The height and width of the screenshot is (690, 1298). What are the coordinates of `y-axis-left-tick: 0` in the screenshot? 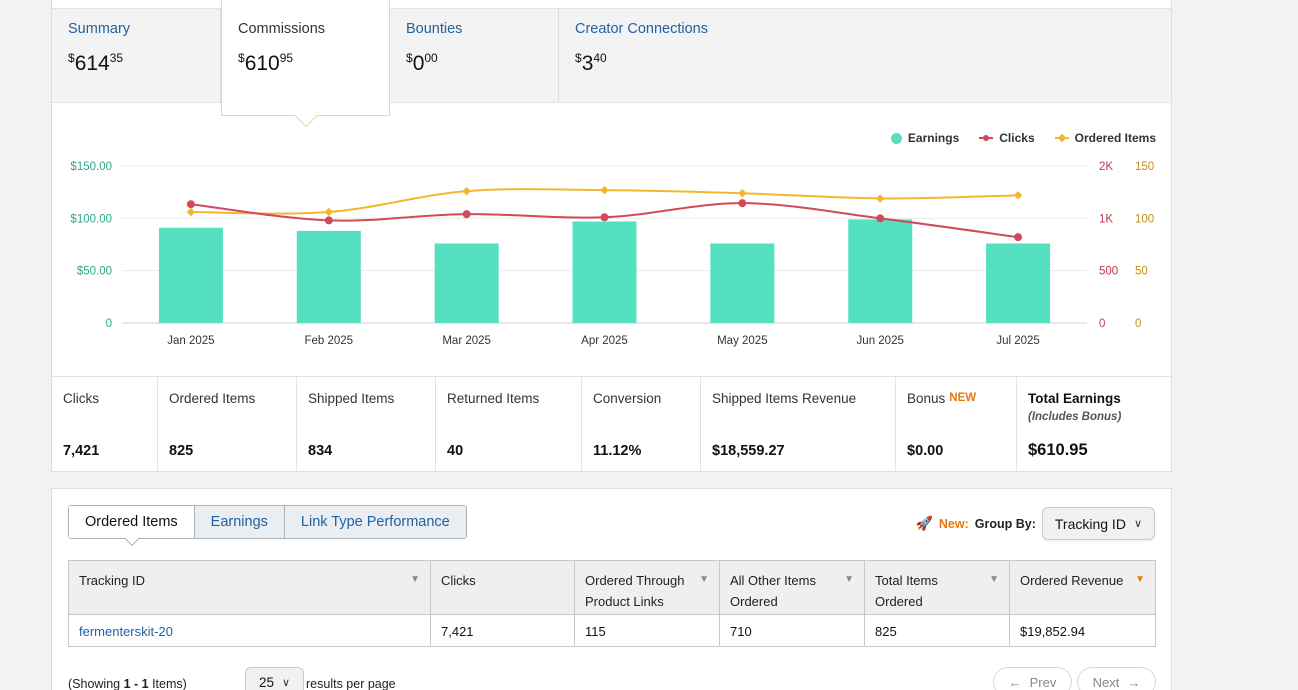 It's located at (109, 324).